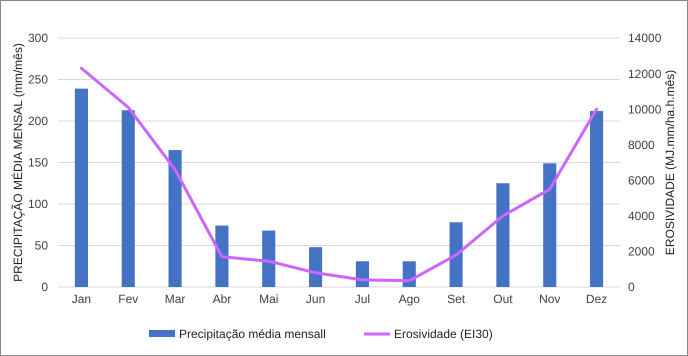 Image resolution: width=688 pixels, height=356 pixels. What do you see at coordinates (38, 38) in the screenshot?
I see `y-tick-label: 300` at bounding box center [38, 38].